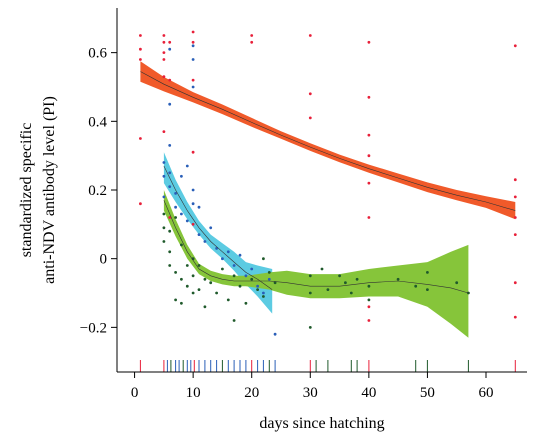 Image resolution: width=542 pixels, height=441 pixels. What do you see at coordinates (135, 393) in the screenshot?
I see `x-tick-label: 0` at bounding box center [135, 393].